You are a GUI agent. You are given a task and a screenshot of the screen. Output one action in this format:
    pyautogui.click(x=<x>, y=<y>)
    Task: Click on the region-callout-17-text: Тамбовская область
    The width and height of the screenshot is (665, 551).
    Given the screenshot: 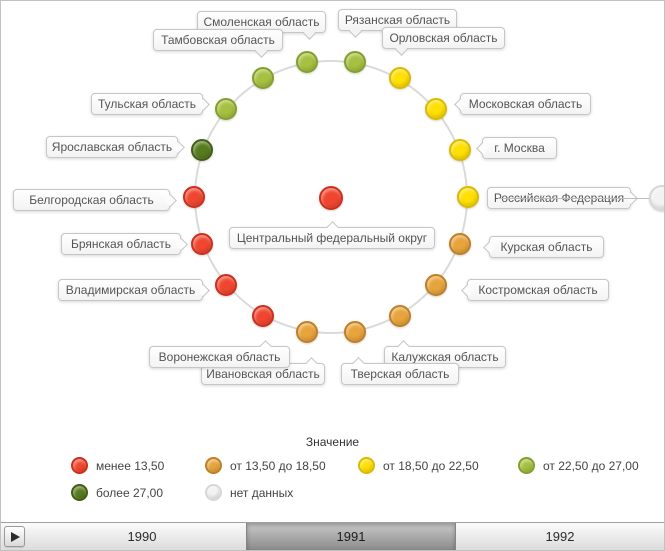 What is the action you would take?
    pyautogui.click(x=218, y=40)
    